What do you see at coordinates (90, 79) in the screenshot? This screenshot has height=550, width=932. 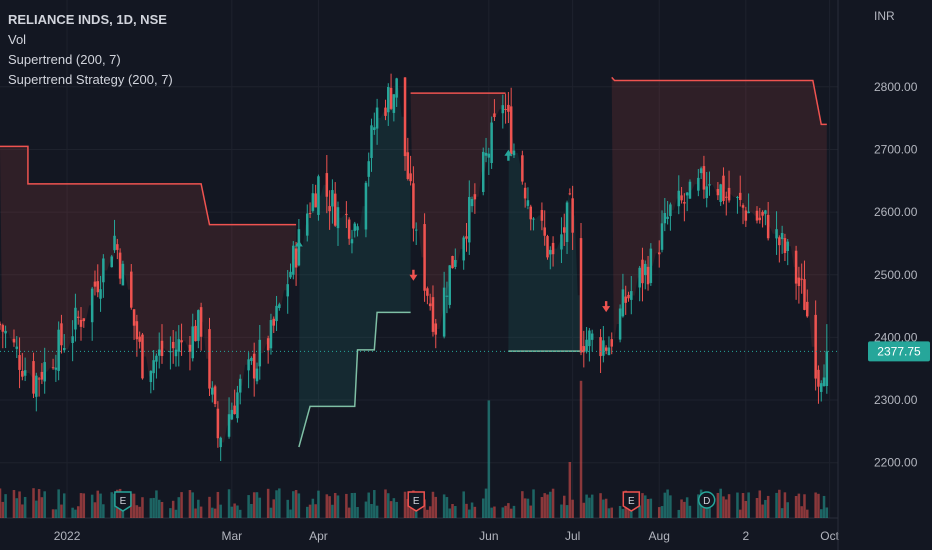 I see `indicator-supertrend-strategy: Supertrend Strategy (200, 7)` at bounding box center [90, 79].